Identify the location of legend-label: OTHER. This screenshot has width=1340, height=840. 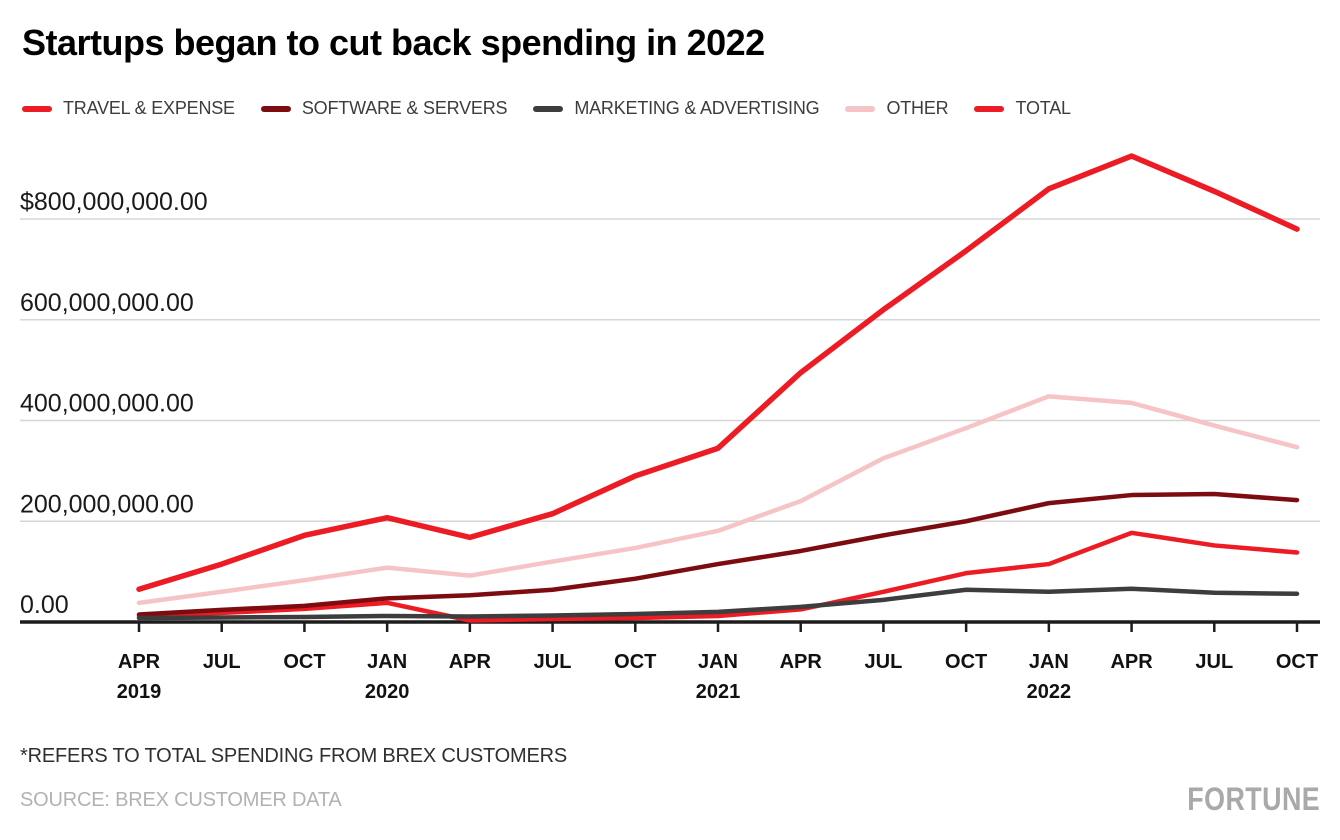
(917, 108).